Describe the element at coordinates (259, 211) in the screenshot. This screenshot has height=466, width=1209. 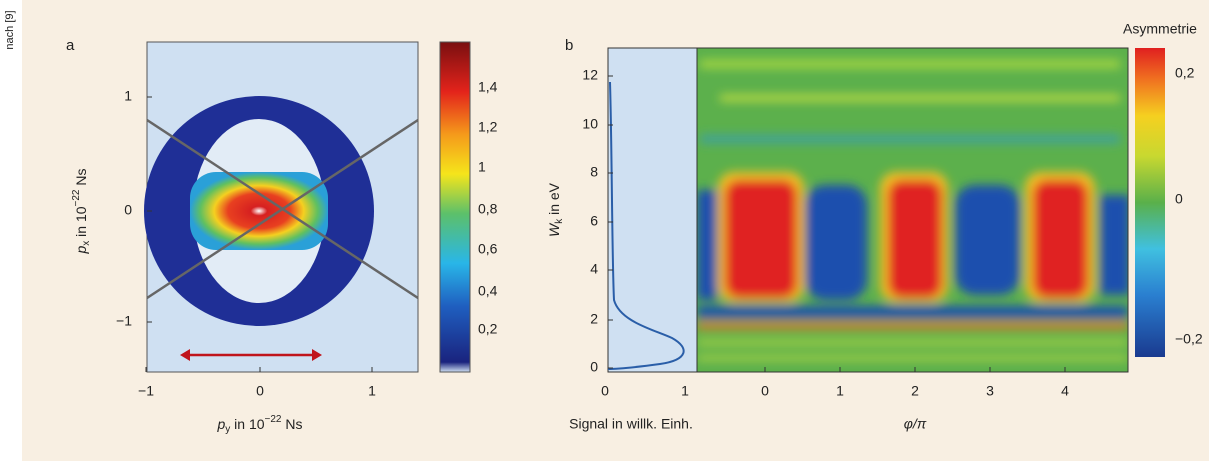
I see `core` at that location.